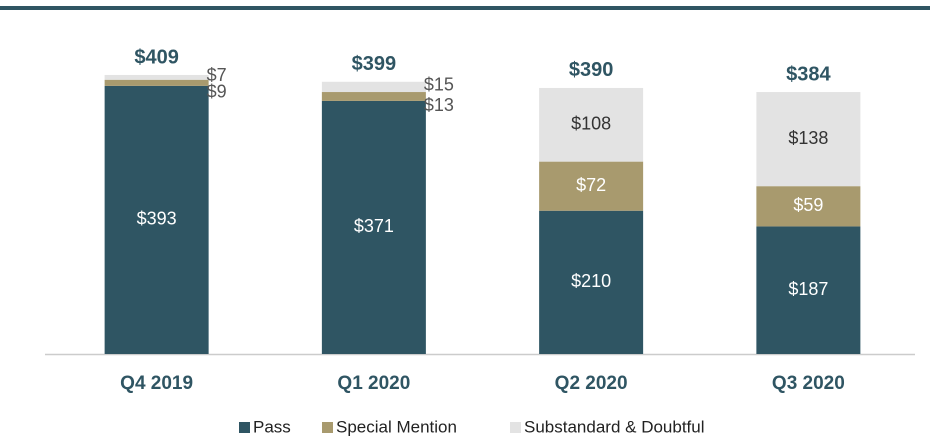  What do you see at coordinates (217, 75) in the screenshot?
I see `value-label: $7` at bounding box center [217, 75].